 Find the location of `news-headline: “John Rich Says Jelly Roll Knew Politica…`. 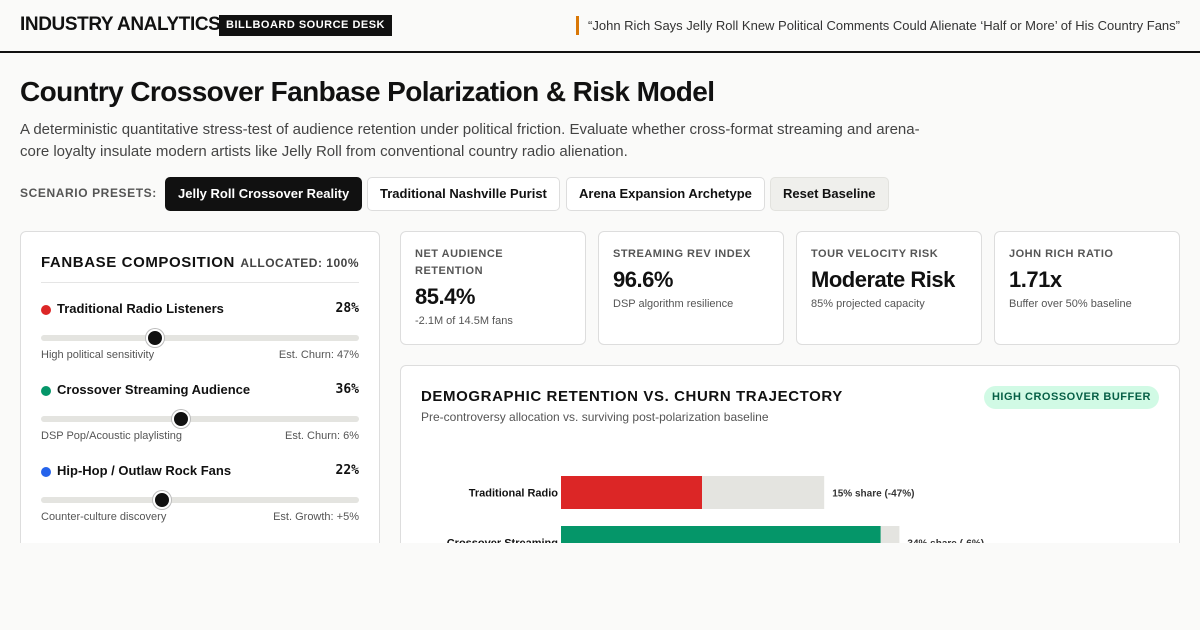

news-headline: “John Rich Says Jelly Roll Knew Politica… is located at coordinates (878, 25).